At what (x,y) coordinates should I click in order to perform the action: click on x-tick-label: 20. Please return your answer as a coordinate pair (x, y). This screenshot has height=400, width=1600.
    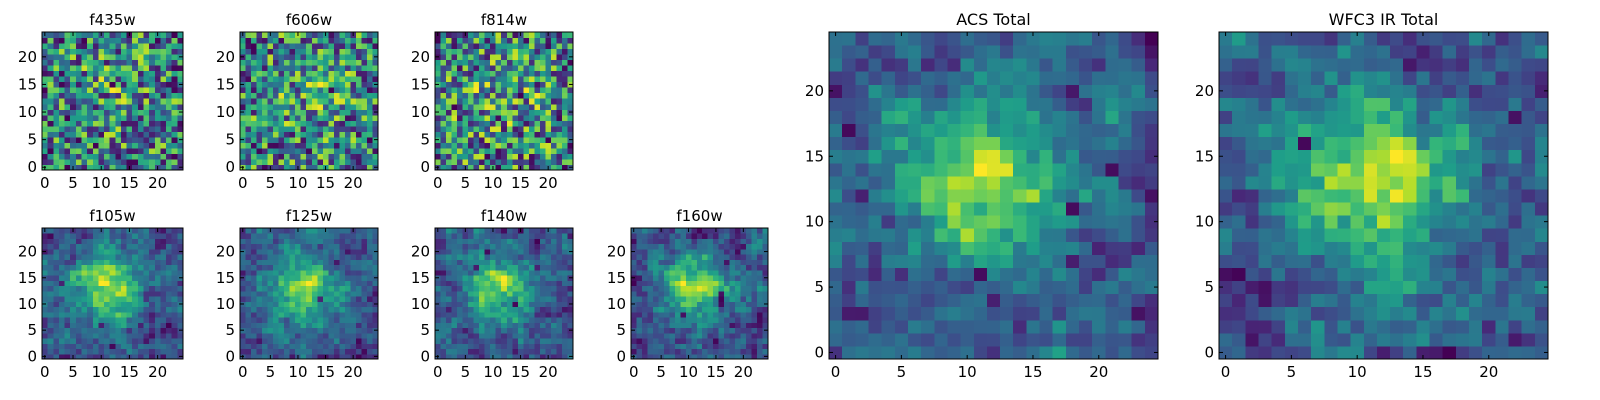
    Looking at the image, I should click on (548, 372).